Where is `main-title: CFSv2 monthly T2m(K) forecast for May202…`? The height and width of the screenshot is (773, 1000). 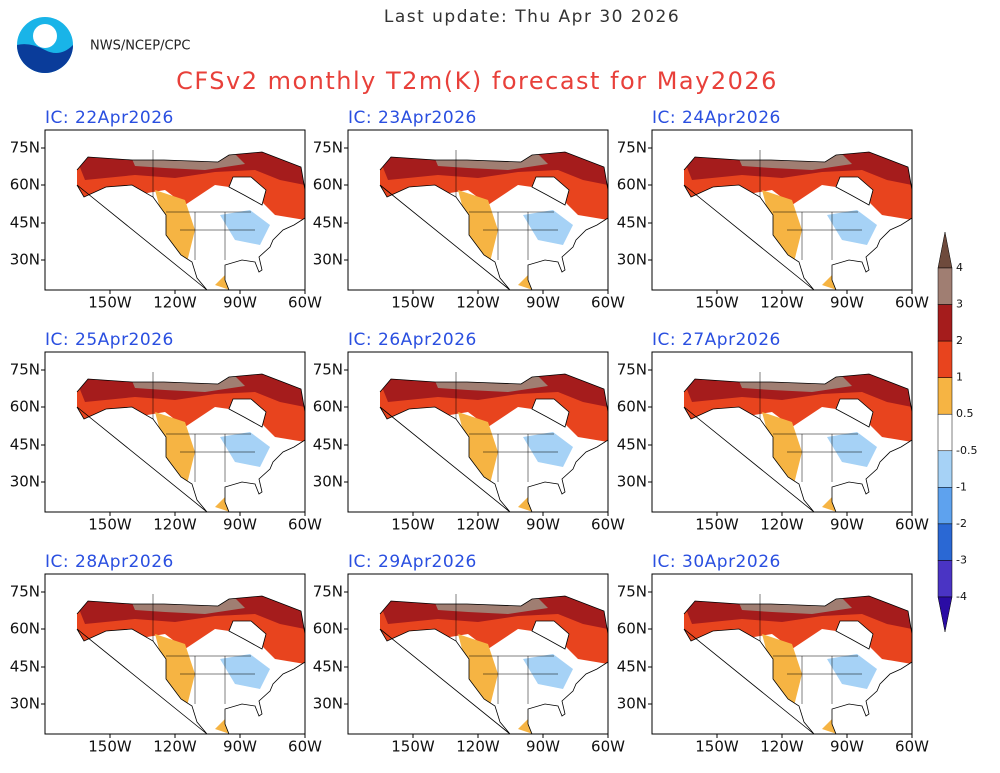
main-title: CFSv2 monthly T2m(K) forecast for May202… is located at coordinates (477, 81).